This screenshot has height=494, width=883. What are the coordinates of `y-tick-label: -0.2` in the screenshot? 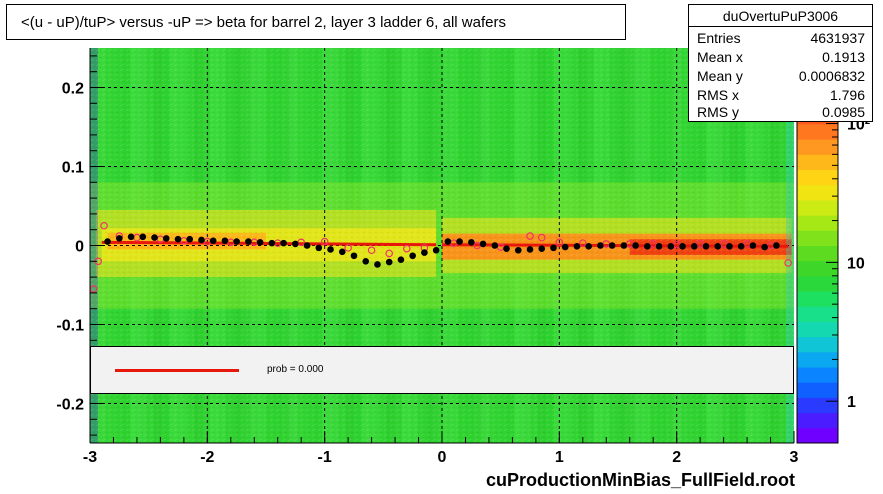 It's located at (70, 405).